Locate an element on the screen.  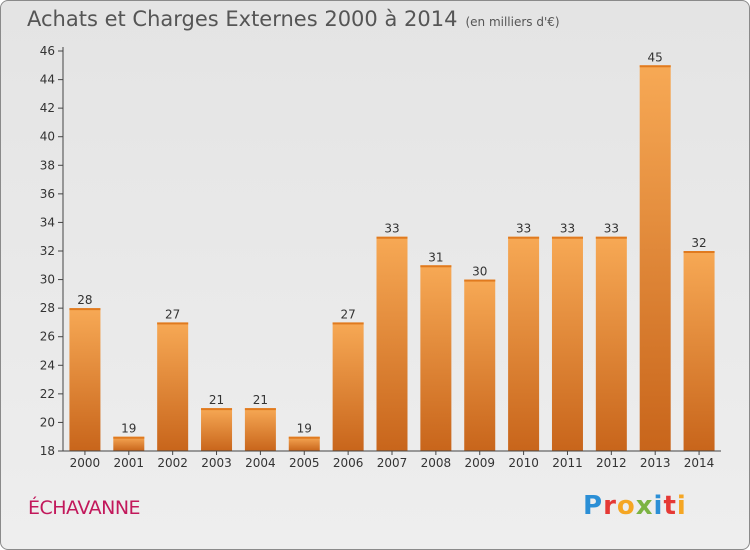
x-tick-label: 2003 is located at coordinates (216, 463).